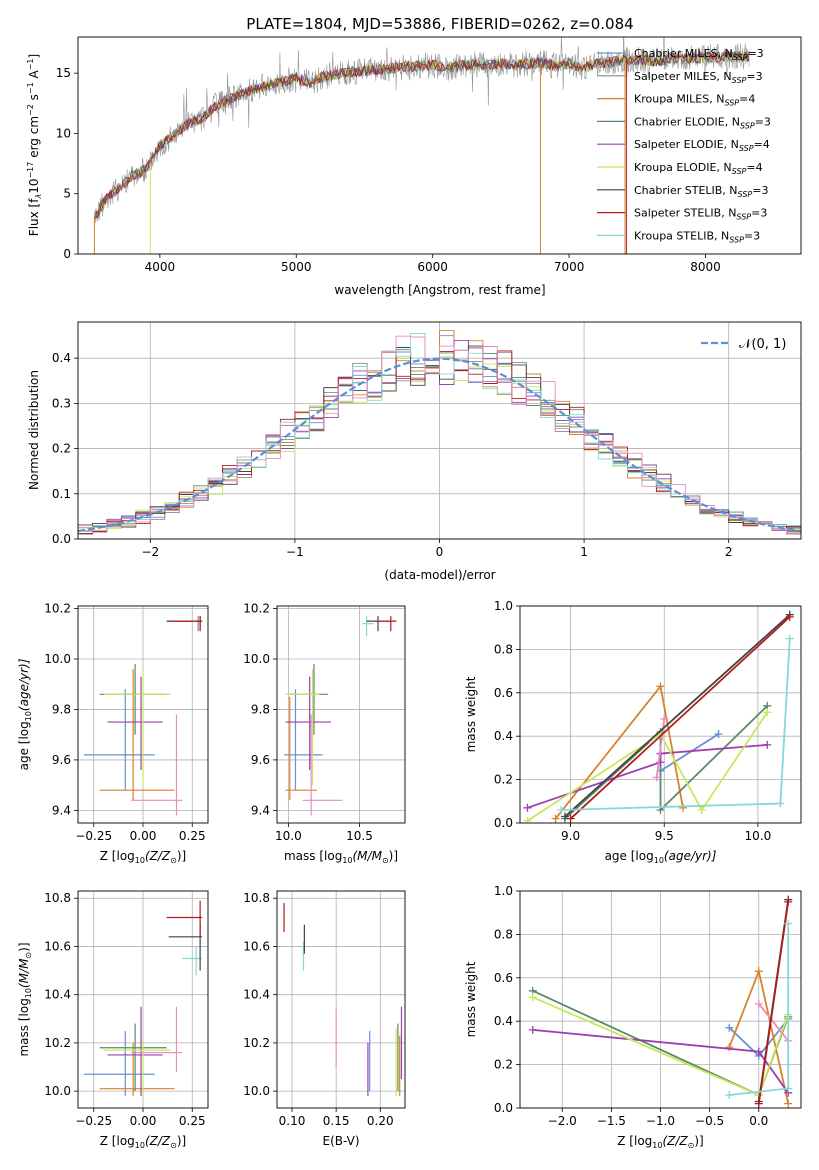 This screenshot has width=819, height=1170. I want to click on x-tick-label: 8000, so click(705, 267).